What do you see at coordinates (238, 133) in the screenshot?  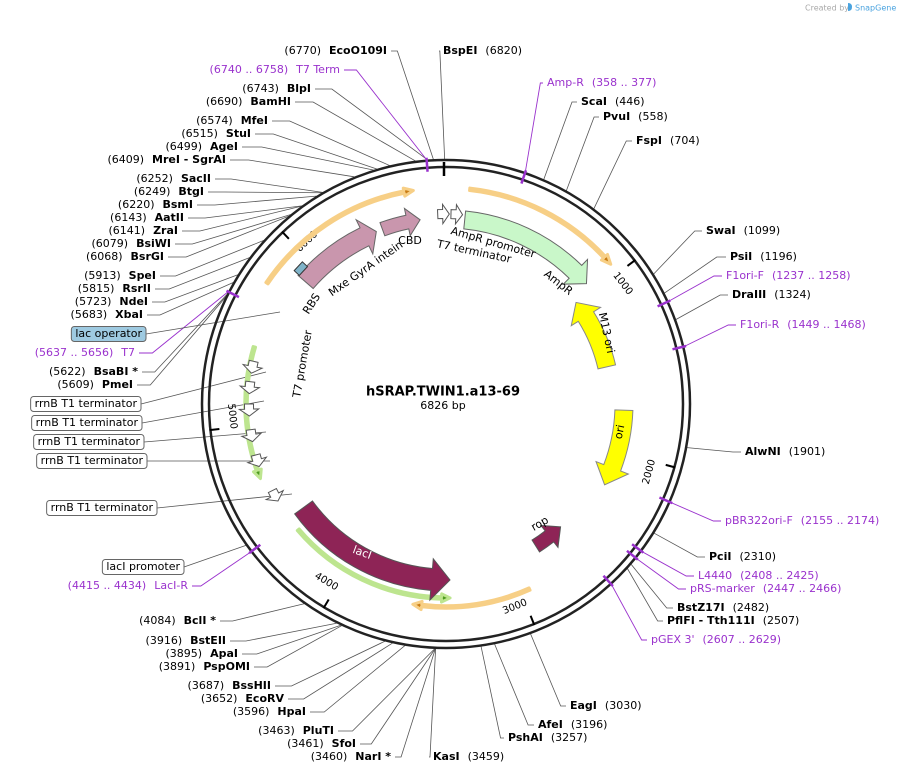 I see `site-name: StuI` at bounding box center [238, 133].